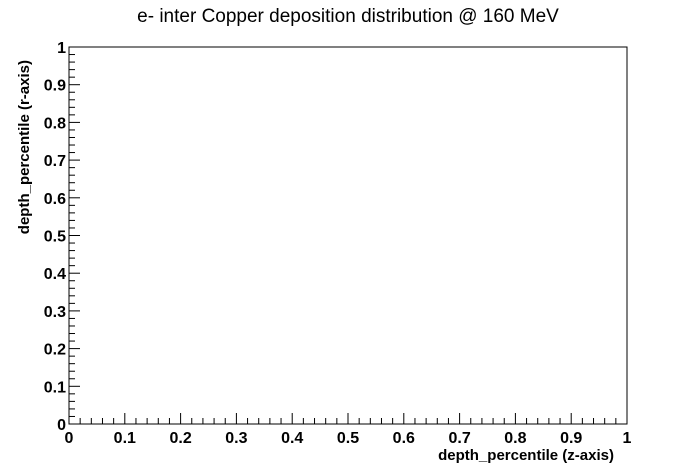 The image size is (696, 472). I want to click on x-tick-label: 0.4, so click(292, 438).